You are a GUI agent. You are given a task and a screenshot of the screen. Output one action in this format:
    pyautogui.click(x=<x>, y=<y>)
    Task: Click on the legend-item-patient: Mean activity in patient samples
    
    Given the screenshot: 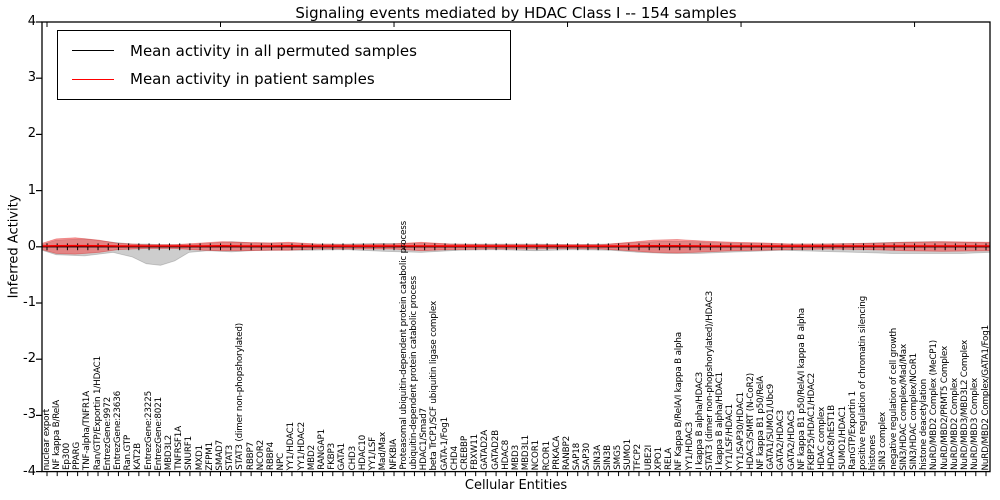 What is the action you would take?
    pyautogui.click(x=284, y=79)
    